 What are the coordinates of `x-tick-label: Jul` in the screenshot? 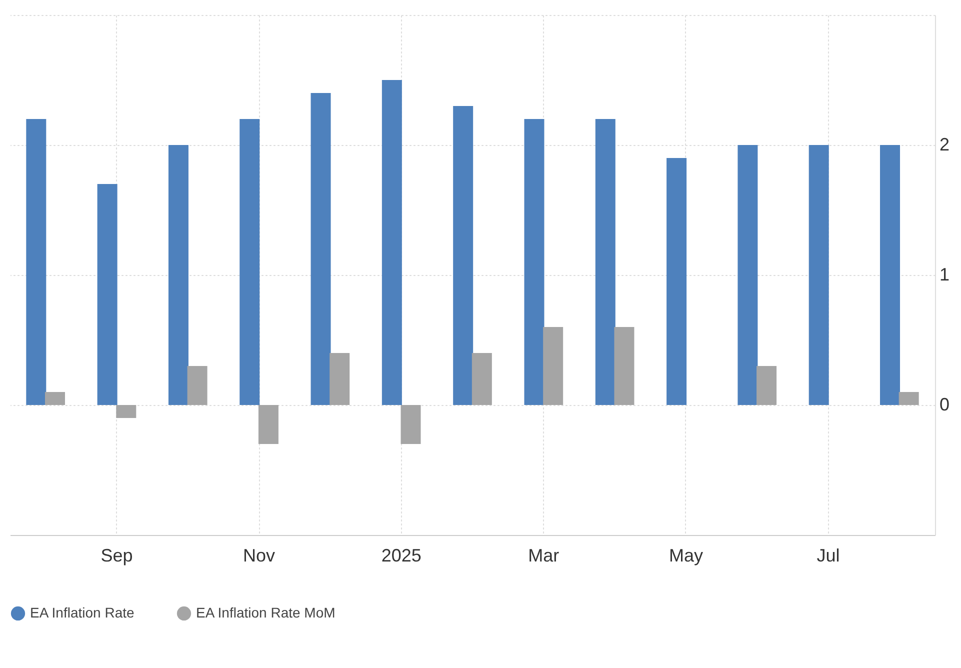 It's located at (828, 556).